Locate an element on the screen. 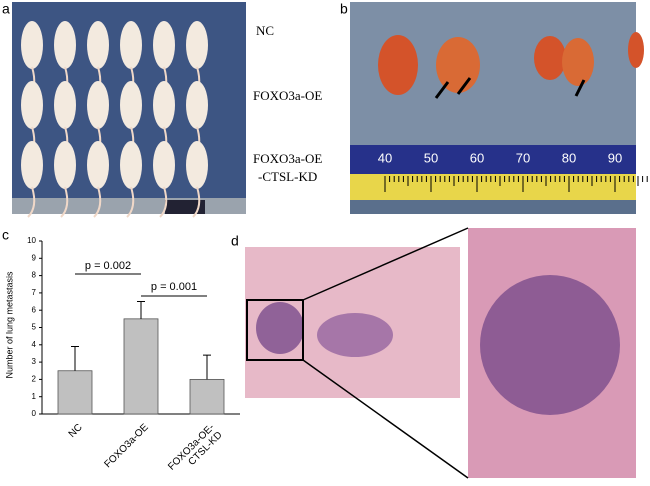 The height and width of the screenshot is (486, 650). panel-label: b is located at coordinates (344, 9).